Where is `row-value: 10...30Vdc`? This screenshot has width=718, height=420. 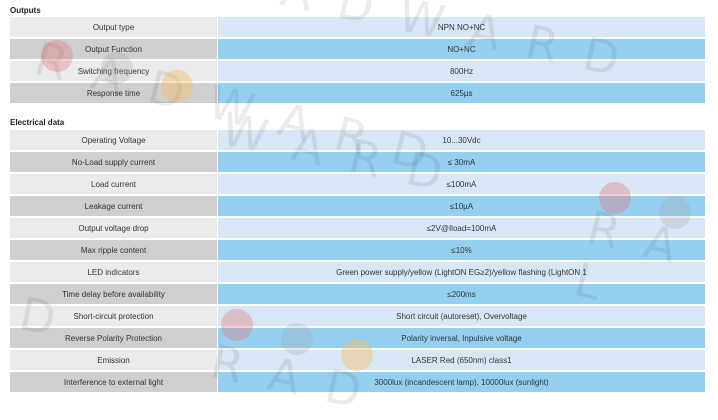
row-value: 10...30Vdc is located at coordinates (461, 140).